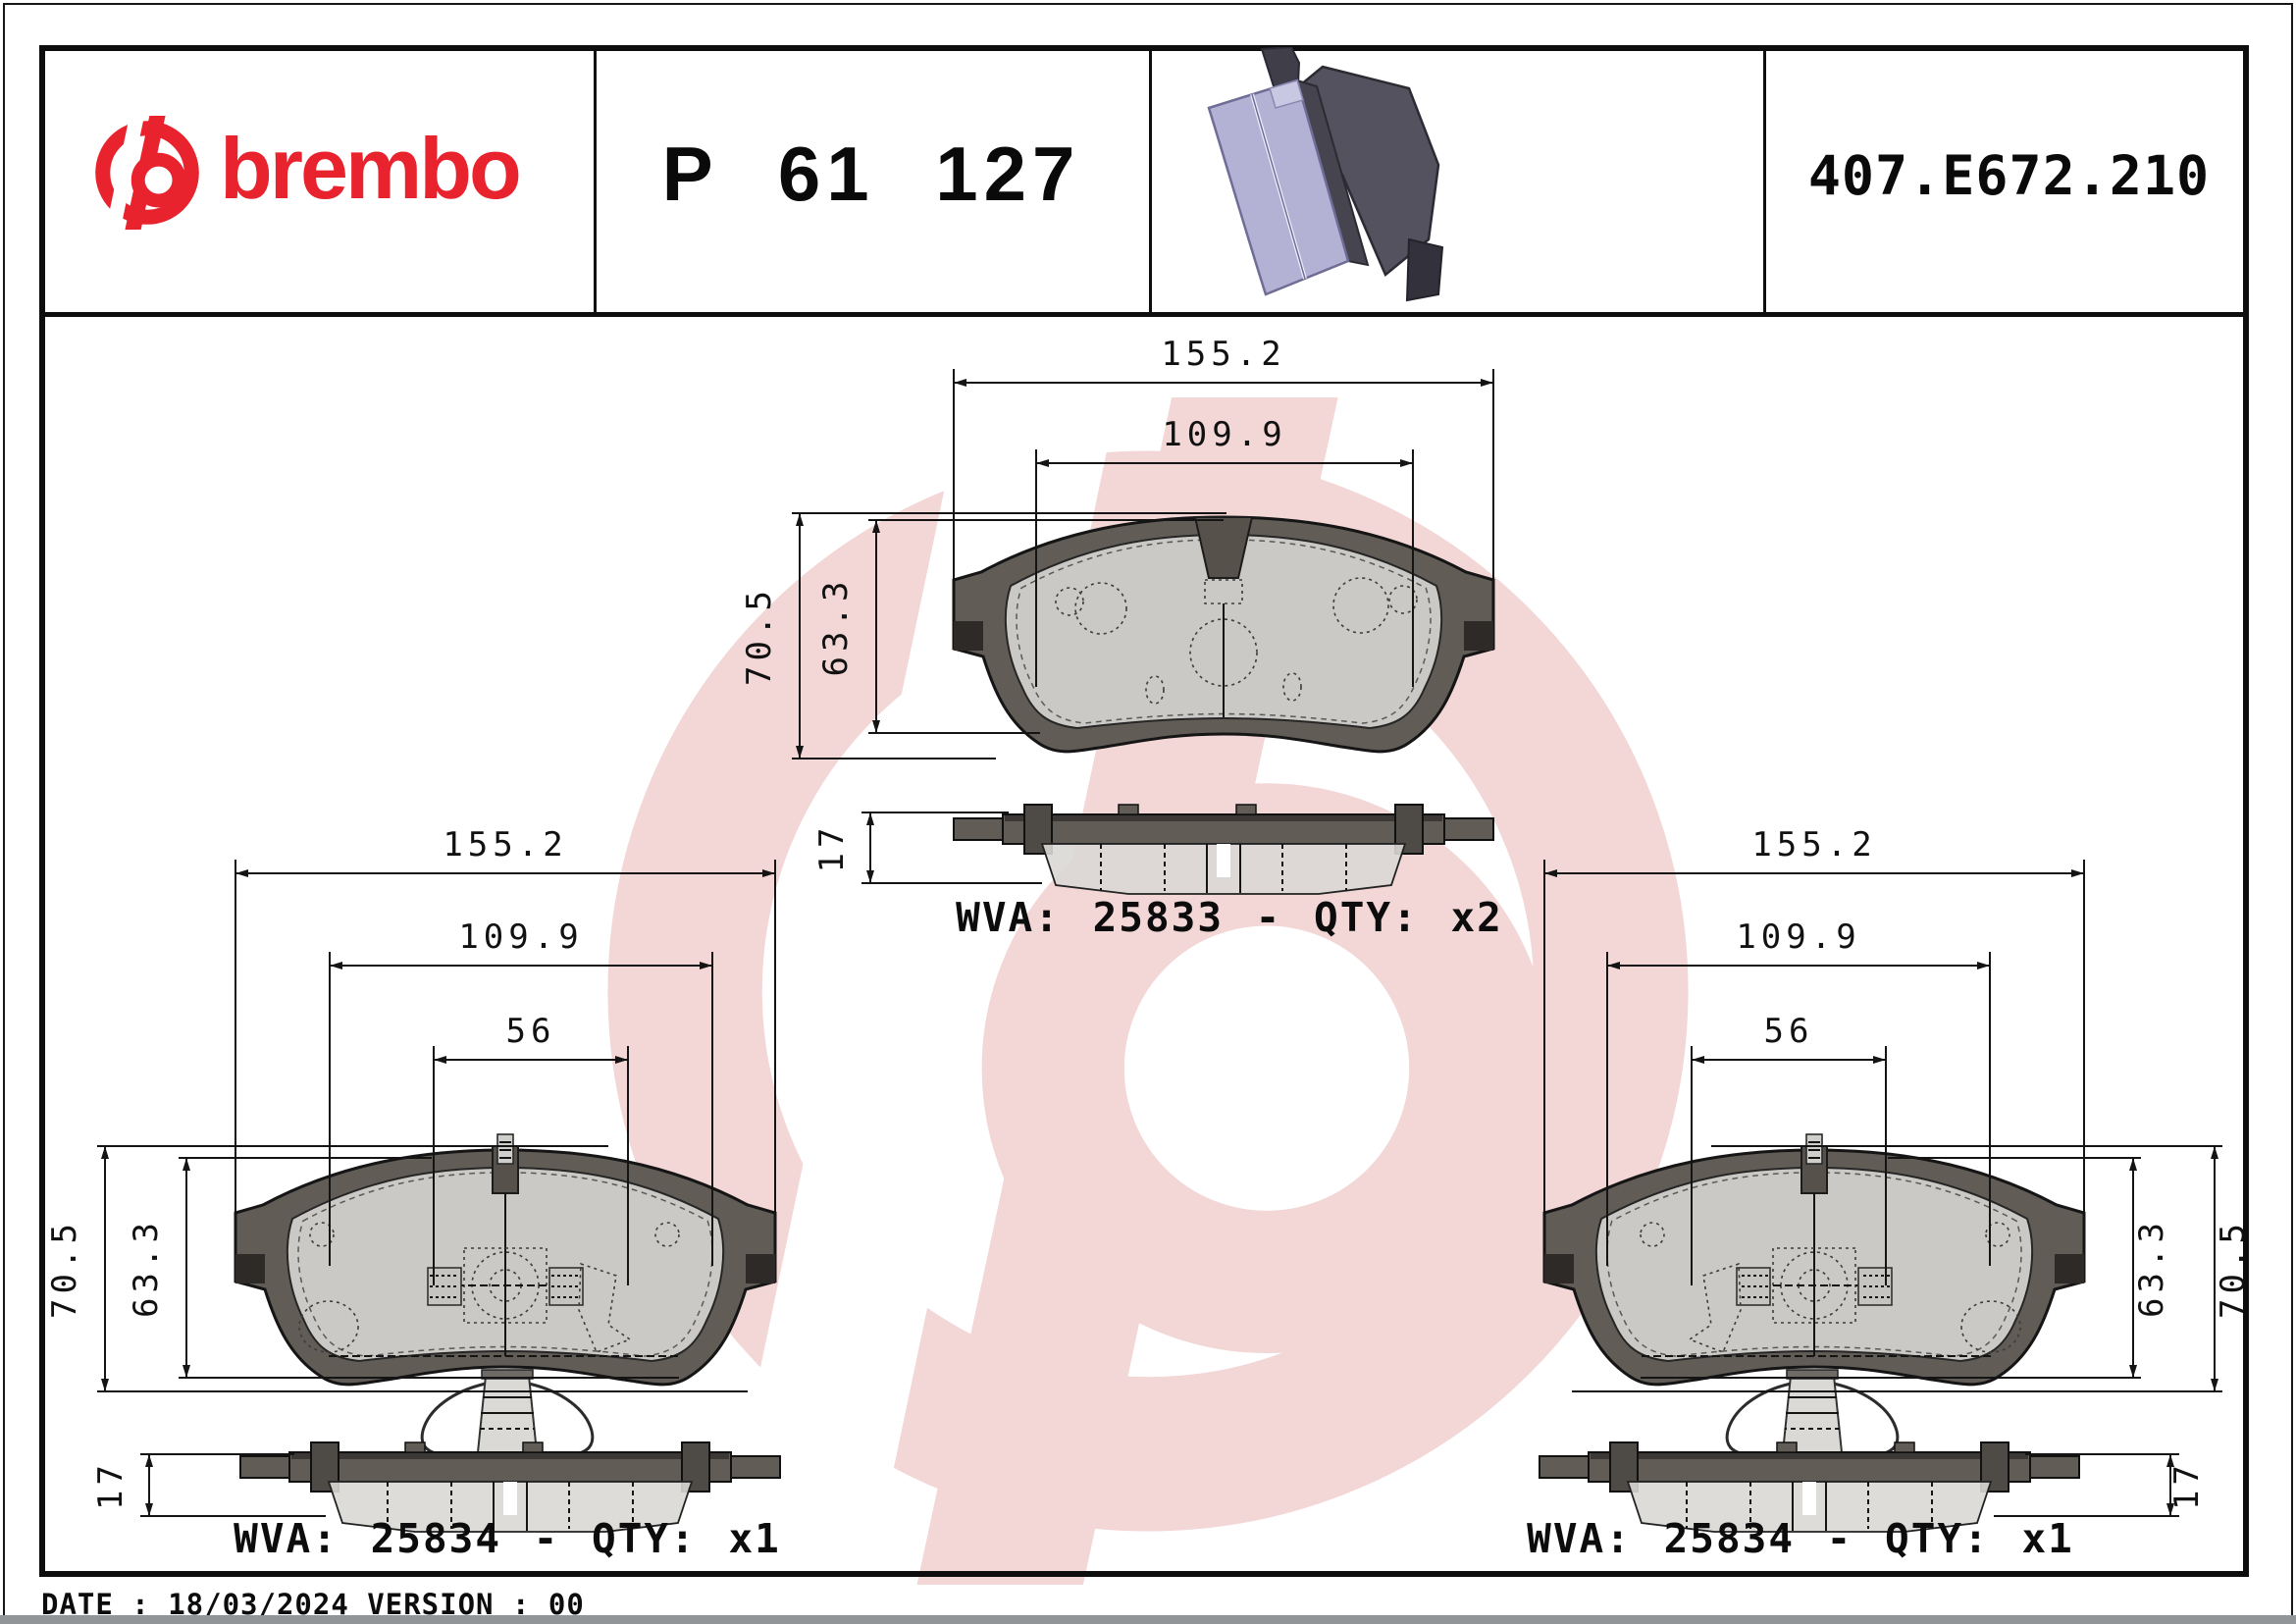  What do you see at coordinates (1325, 174) in the screenshot?
I see `brake-pad-set-photo` at bounding box center [1325, 174].